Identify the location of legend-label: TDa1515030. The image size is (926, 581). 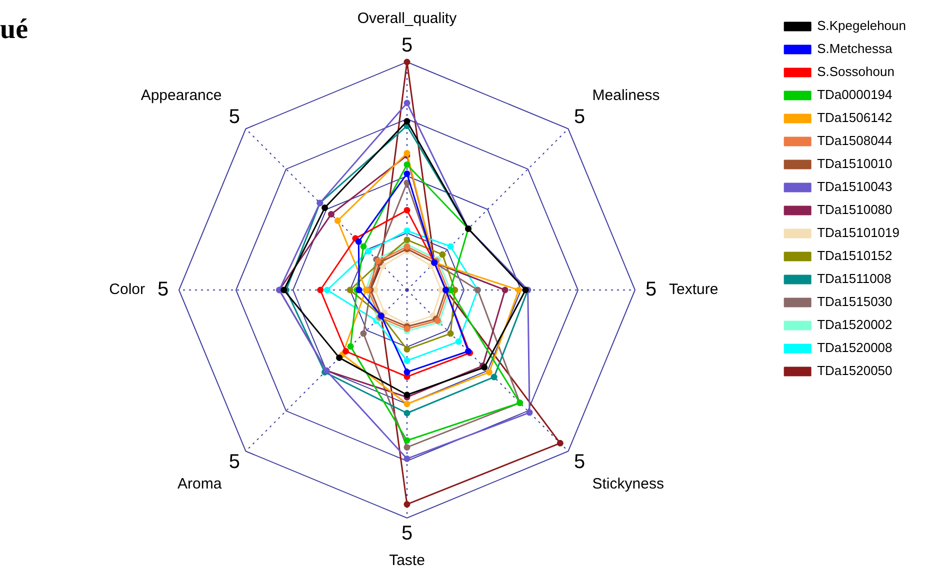
(854, 302).